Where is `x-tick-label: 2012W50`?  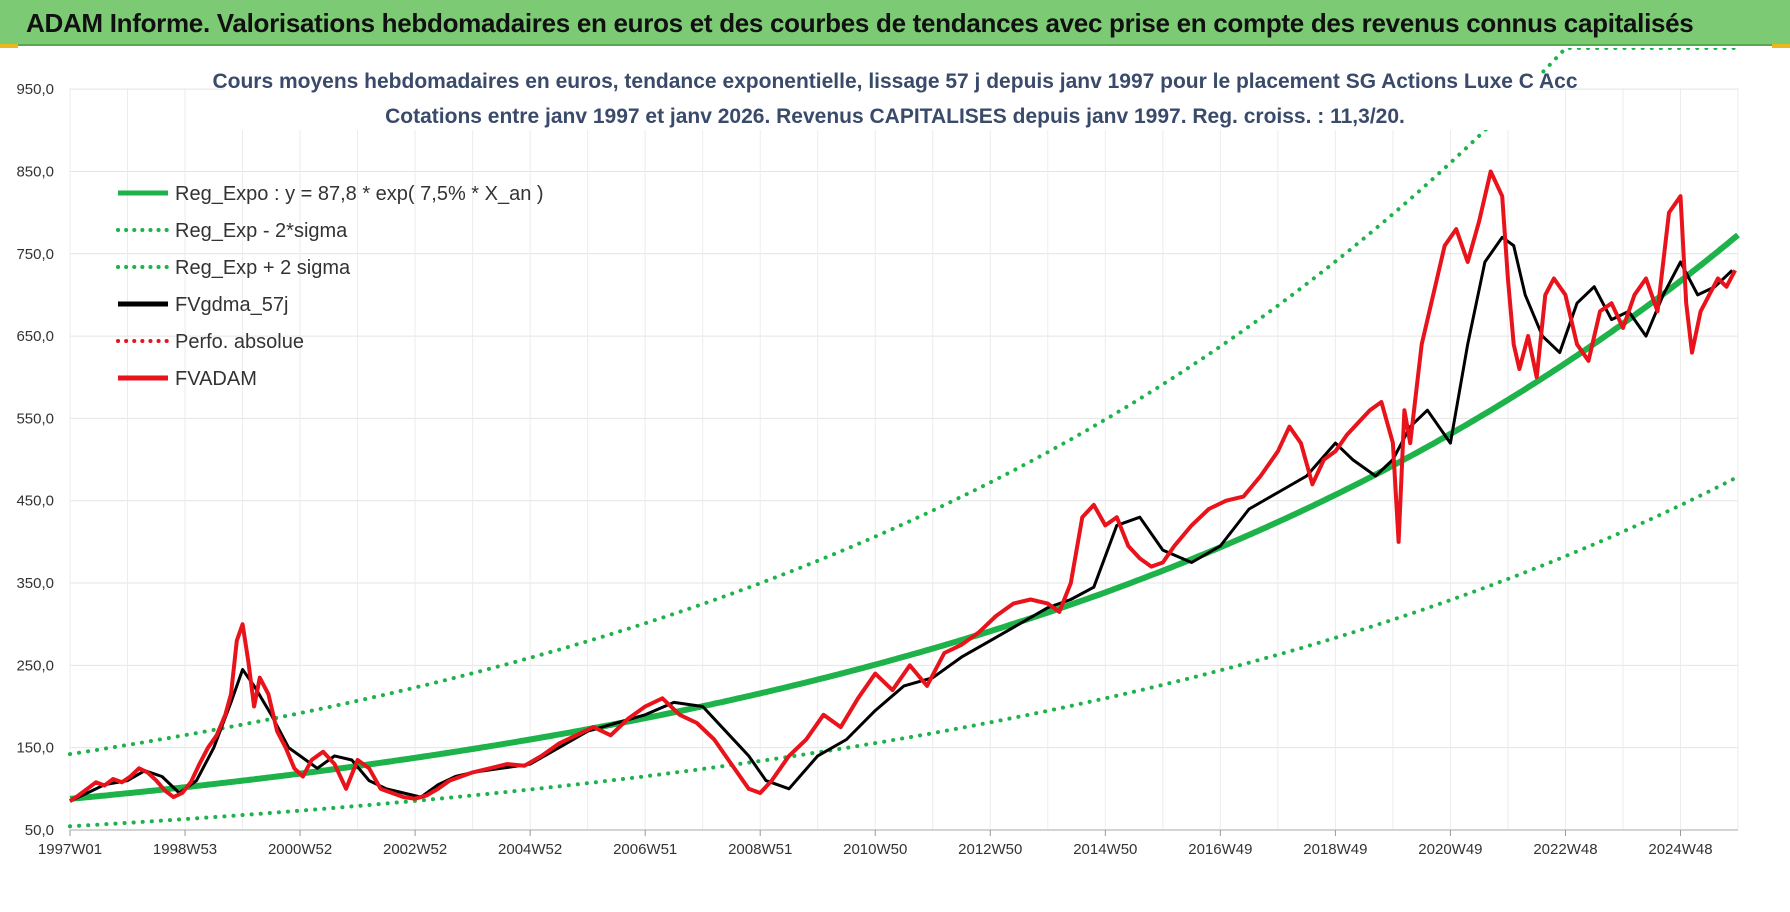
x-tick-label: 2012W50 is located at coordinates (990, 849).